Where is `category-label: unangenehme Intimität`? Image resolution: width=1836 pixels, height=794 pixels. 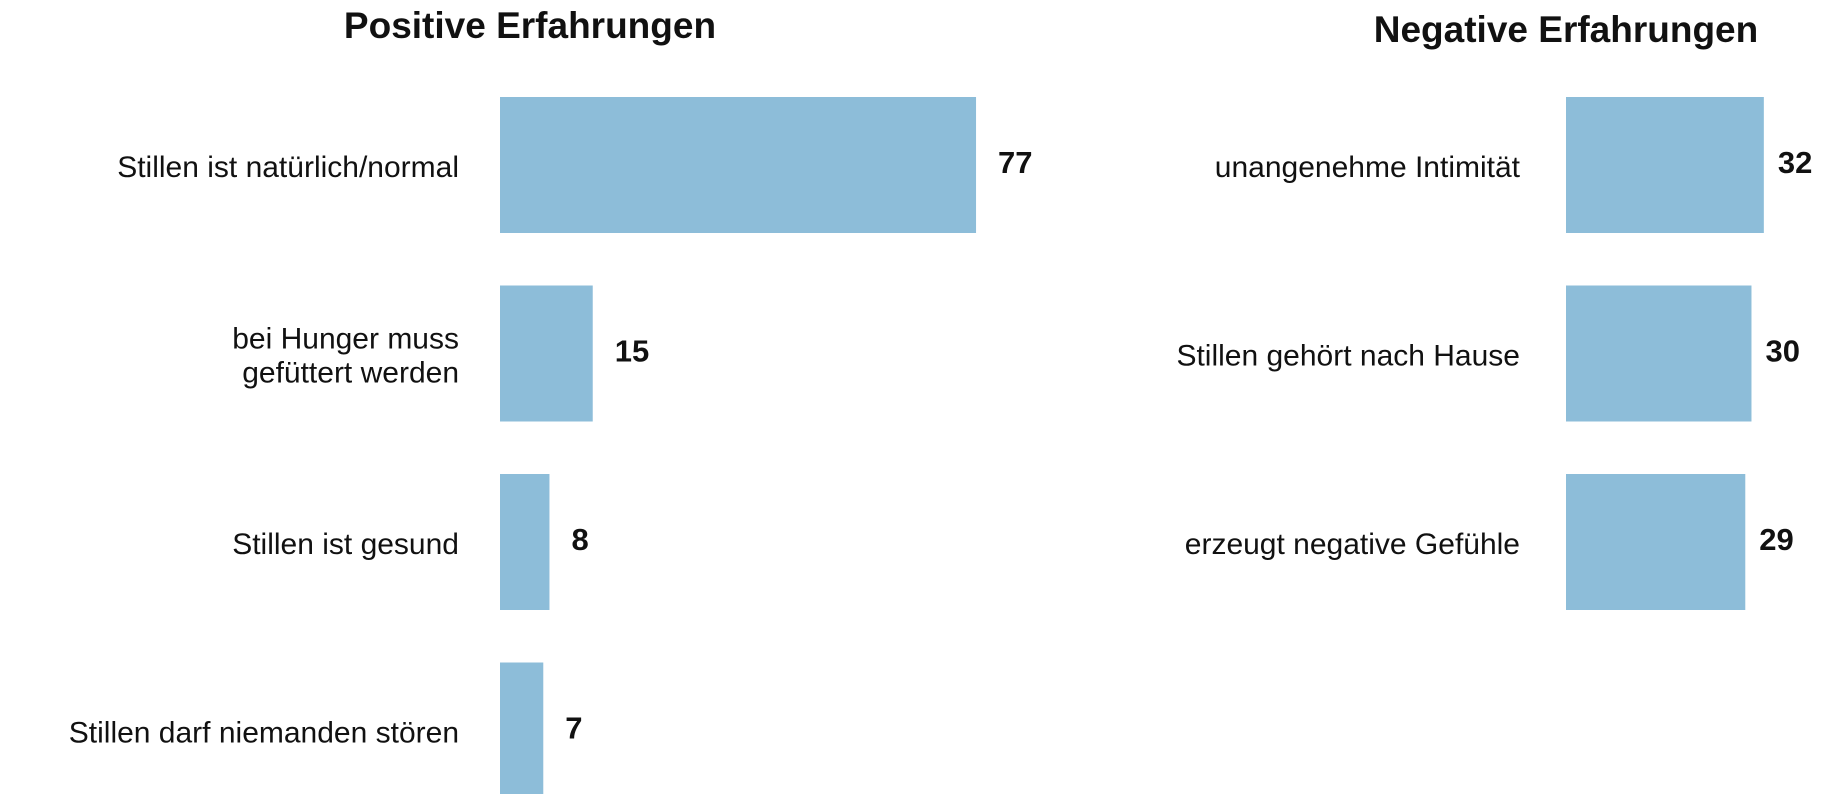
category-label: unangenehme Intimität is located at coordinates (1368, 167).